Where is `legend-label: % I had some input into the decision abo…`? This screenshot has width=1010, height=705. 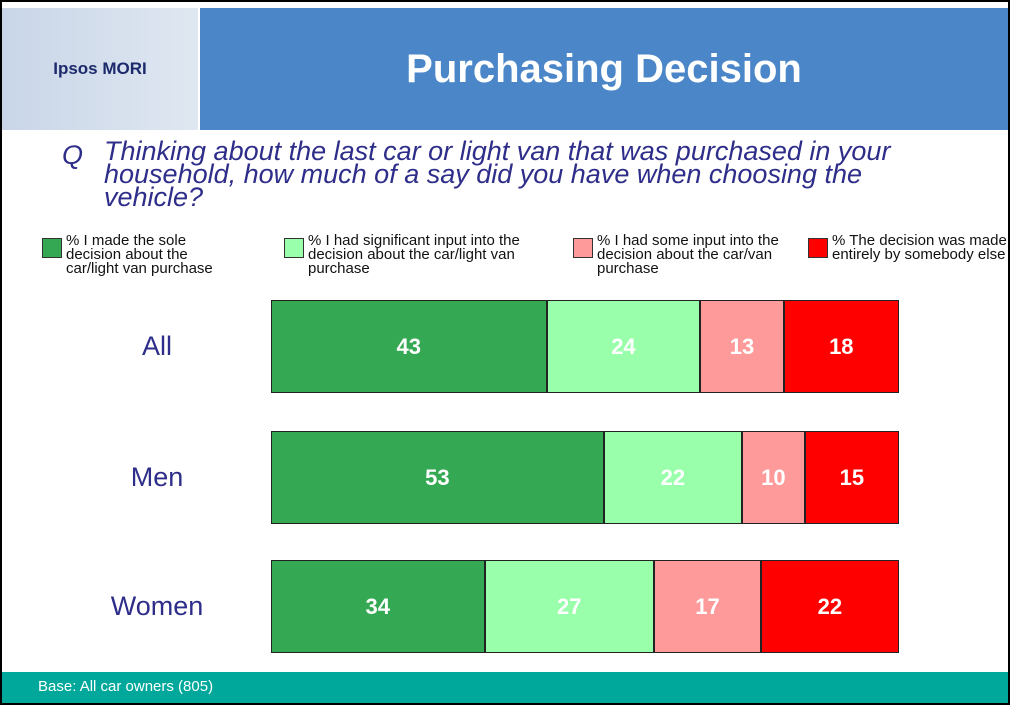
legend-label: % I had some input into the decision abo… is located at coordinates (688, 254).